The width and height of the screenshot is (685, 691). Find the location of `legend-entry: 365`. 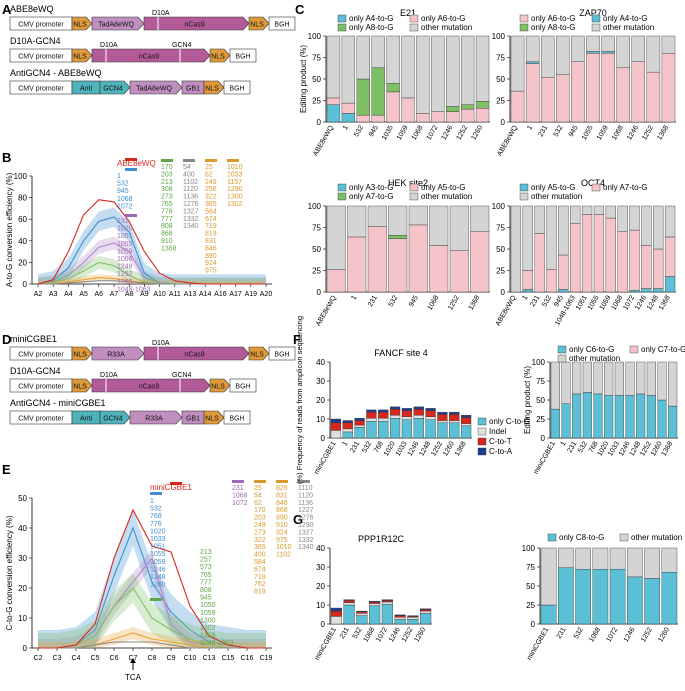

legend-entry: 365 is located at coordinates (260, 547).